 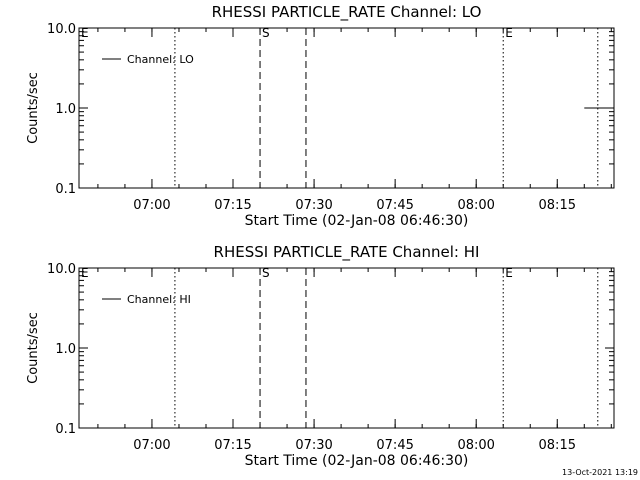 I want to click on panel2-y-tick-label: 1.0, so click(x=65, y=349).